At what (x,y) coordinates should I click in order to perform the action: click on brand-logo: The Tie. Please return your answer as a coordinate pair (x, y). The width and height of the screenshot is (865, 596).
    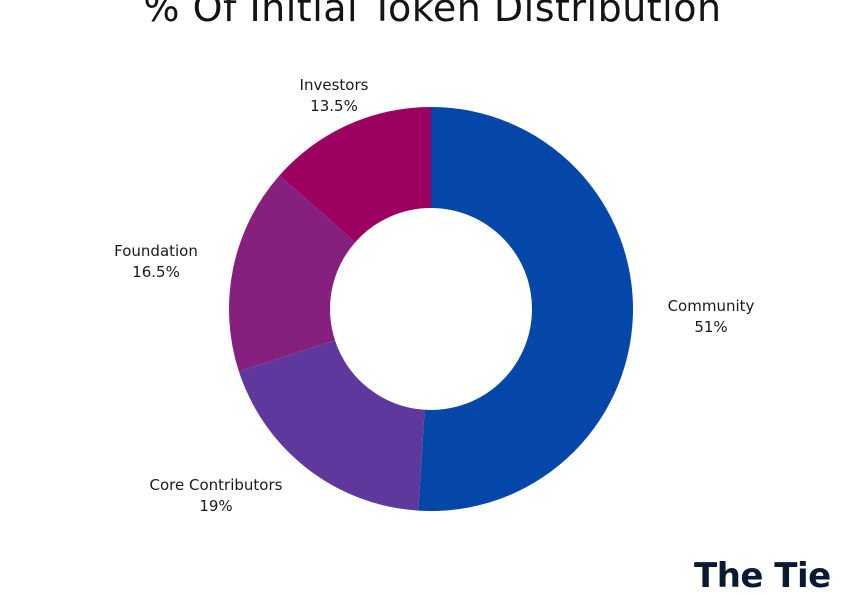
    Looking at the image, I should click on (762, 576).